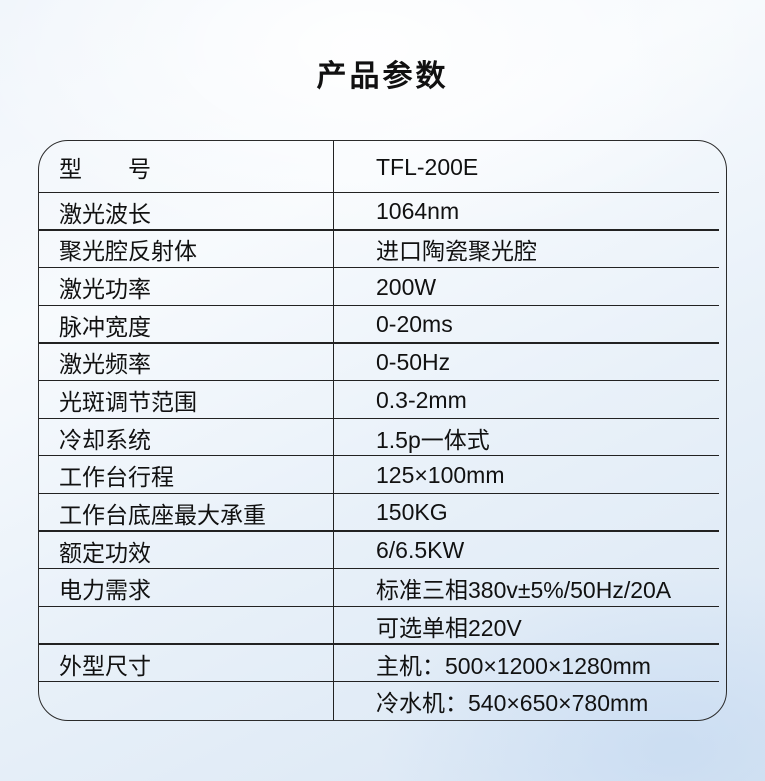 This screenshot has height=781, width=765. I want to click on table-row: 工作台底座最大承重 150KG, so click(382, 513).